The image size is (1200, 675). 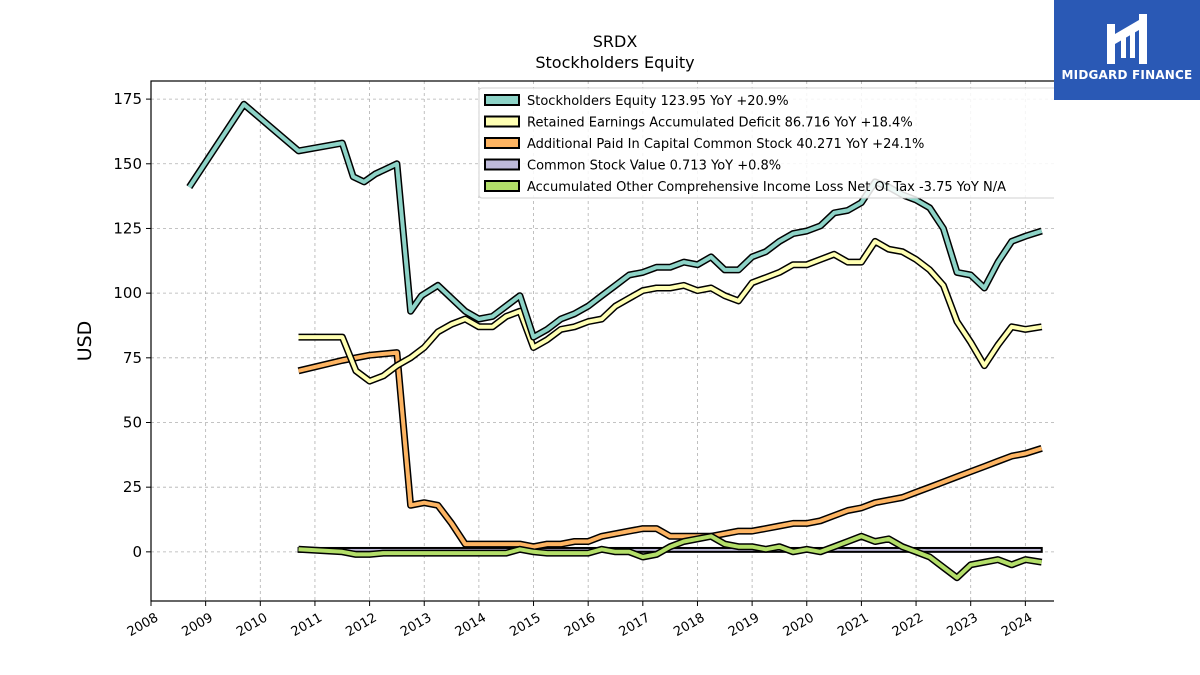 What do you see at coordinates (132, 487) in the screenshot?
I see `y-tick-label: 25` at bounding box center [132, 487].